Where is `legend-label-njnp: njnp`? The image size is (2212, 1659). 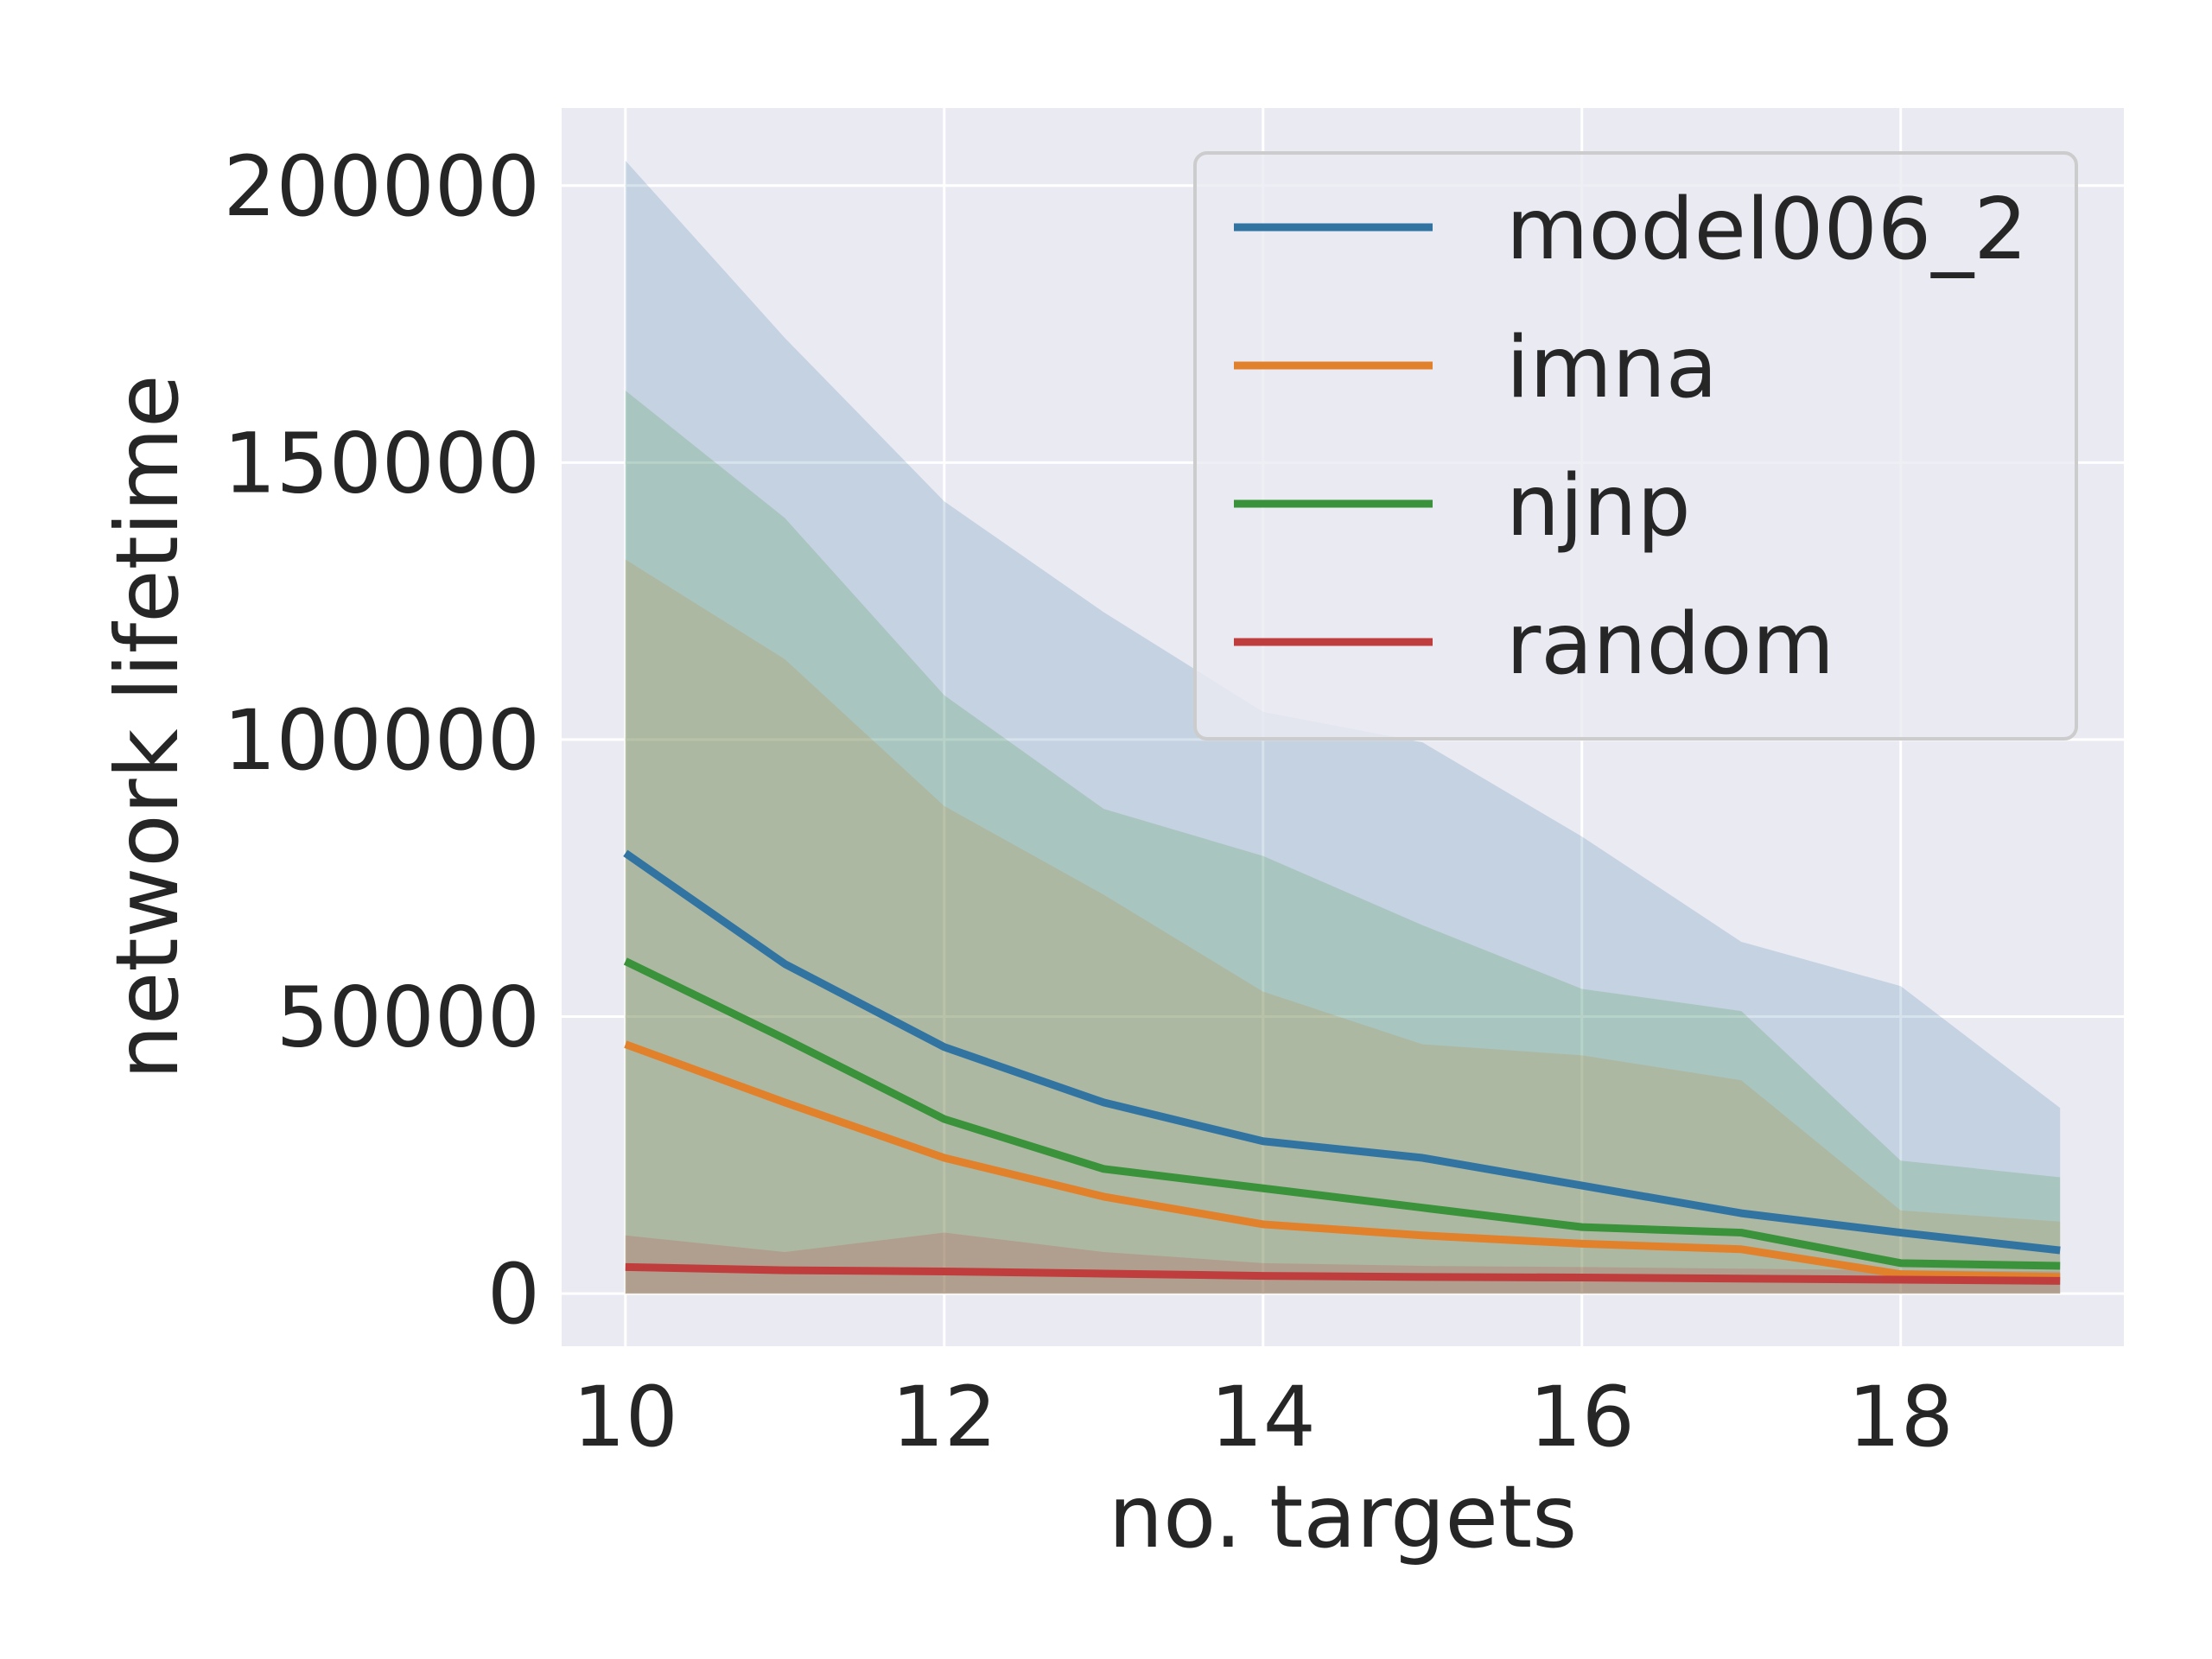
legend-label-njnp: njnp is located at coordinates (1598, 506).